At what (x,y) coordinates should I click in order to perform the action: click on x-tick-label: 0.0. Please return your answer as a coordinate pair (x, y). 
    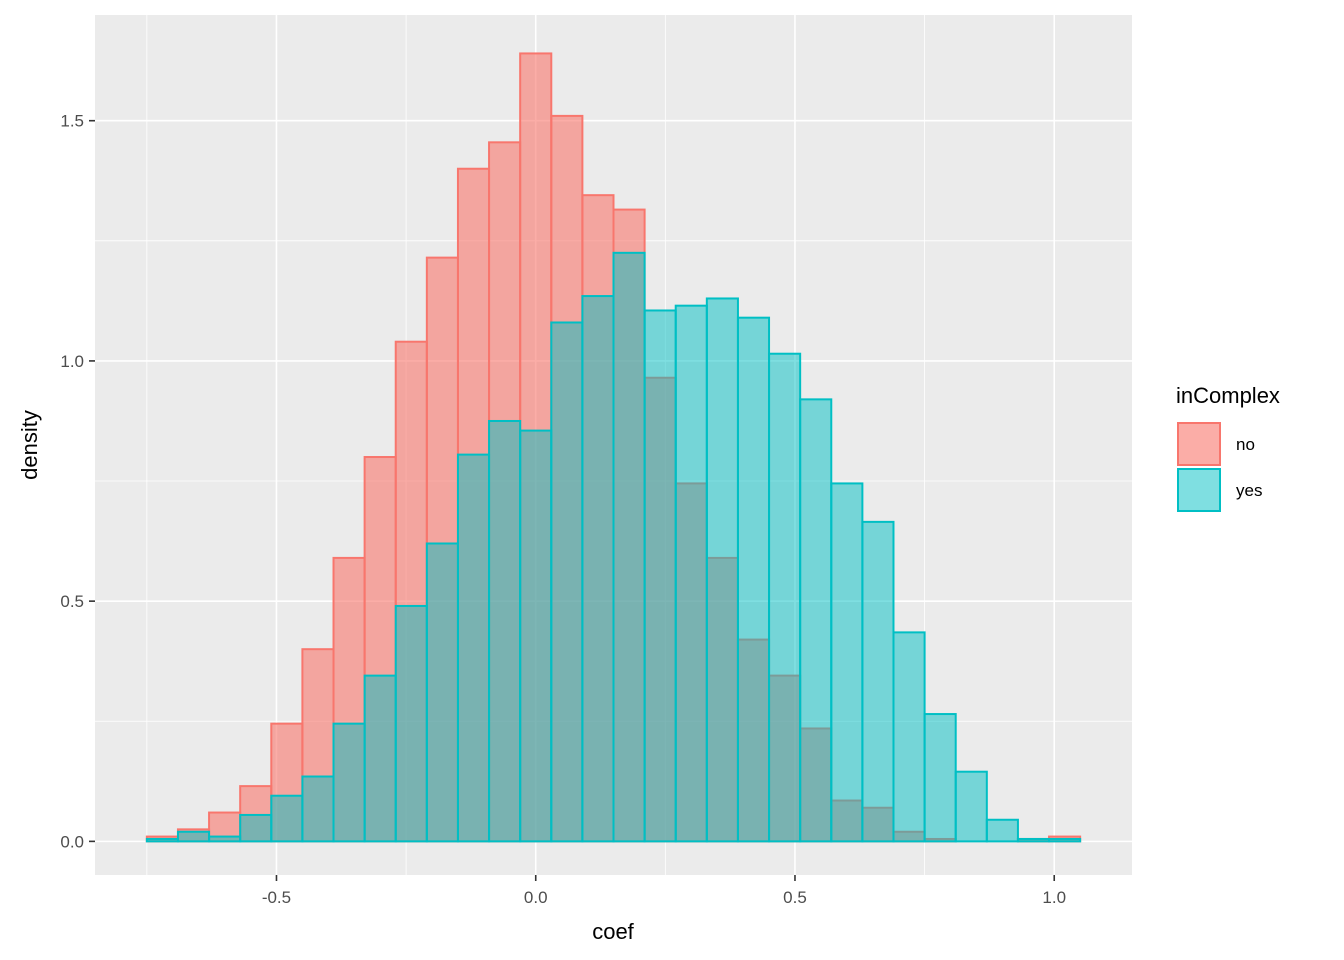
    Looking at the image, I should click on (536, 897).